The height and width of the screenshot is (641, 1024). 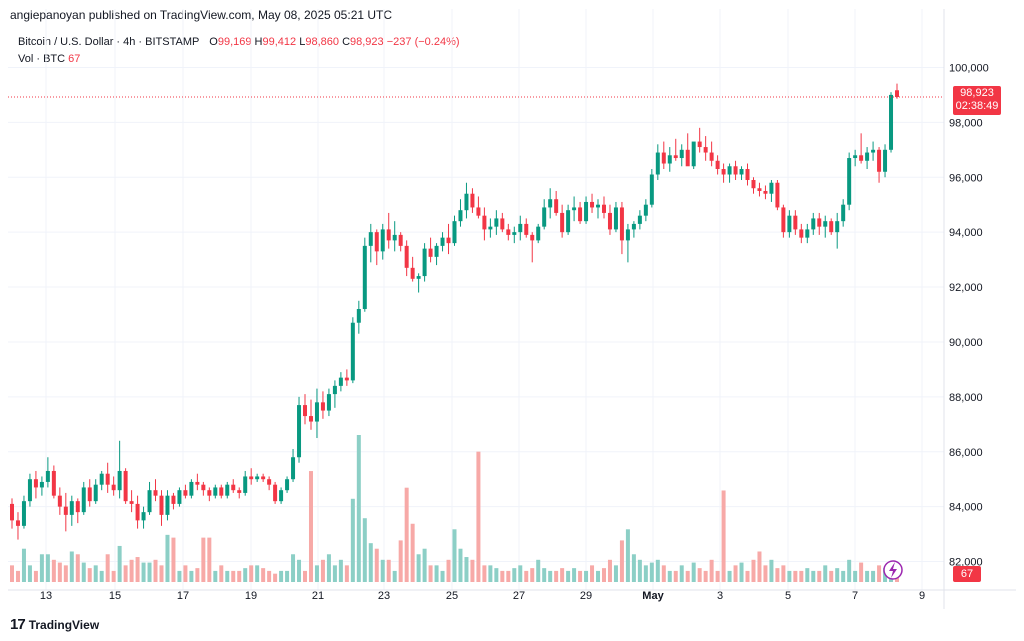 I want to click on x-axis: 13 15 17 19 21 23 25 27 29 May 3 5 7 9, so click(x=482, y=596).